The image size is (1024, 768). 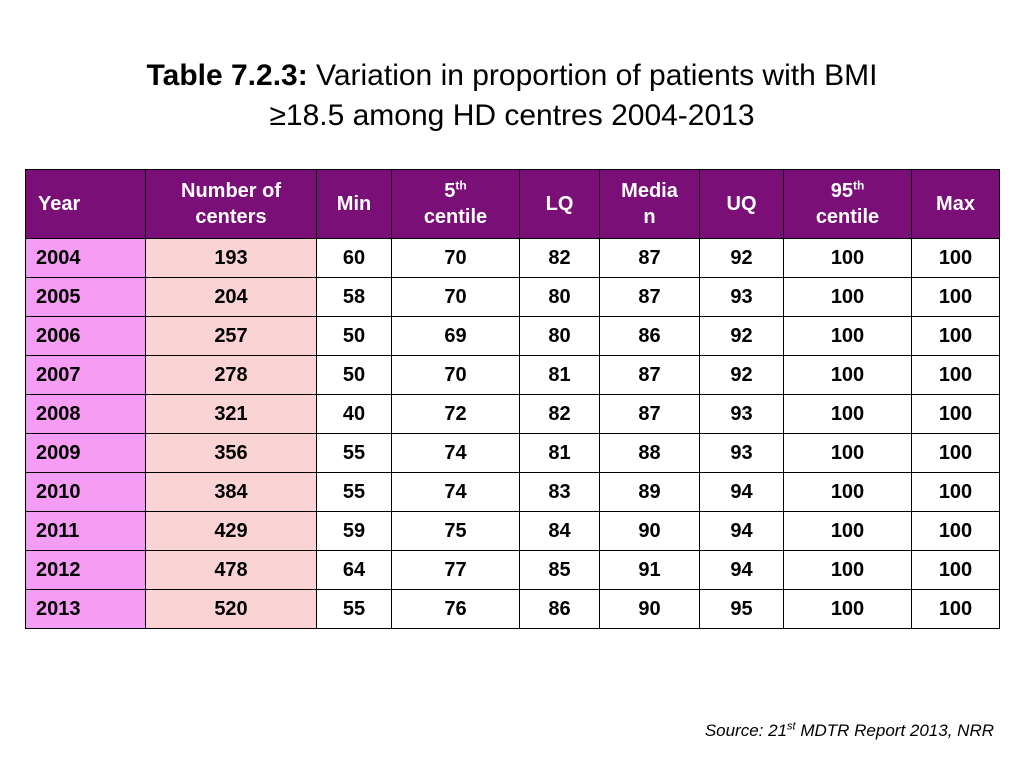 I want to click on cell-lq: 81, so click(x=559, y=375).